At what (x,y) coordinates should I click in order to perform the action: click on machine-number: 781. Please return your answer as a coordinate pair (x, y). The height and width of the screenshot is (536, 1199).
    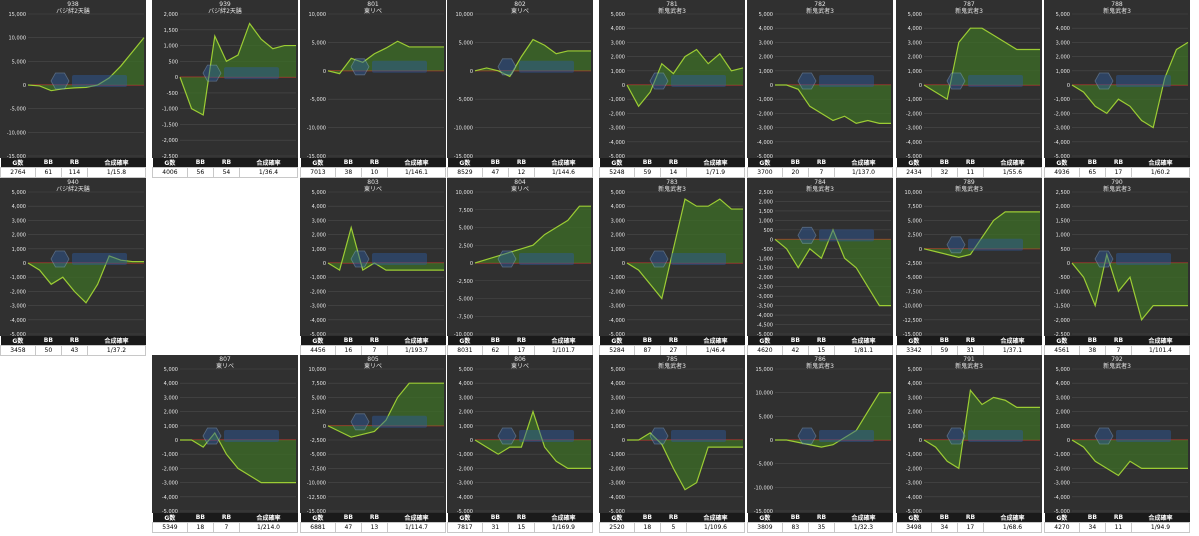
    Looking at the image, I should click on (672, 4).